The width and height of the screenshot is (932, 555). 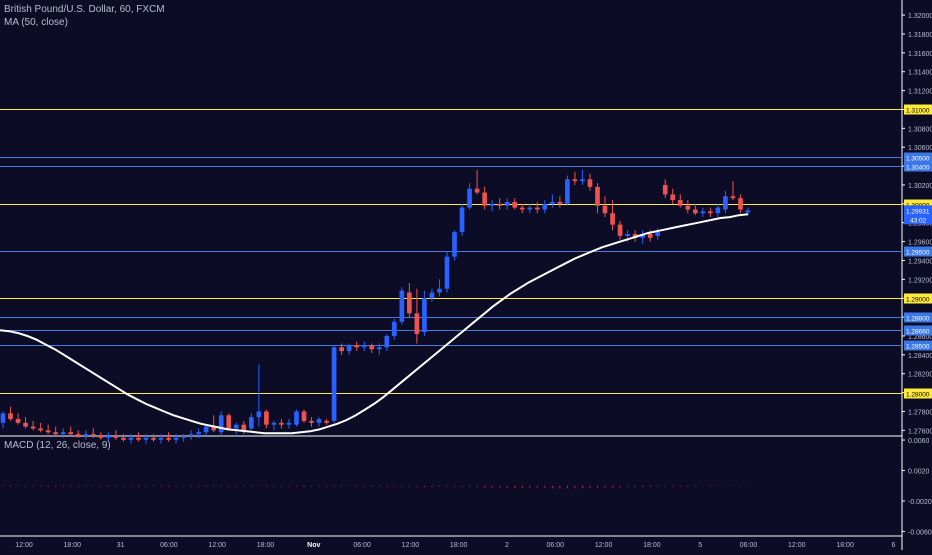 What do you see at coordinates (36, 22) in the screenshot?
I see `ma-indicator-label: MA (50, close)` at bounding box center [36, 22].